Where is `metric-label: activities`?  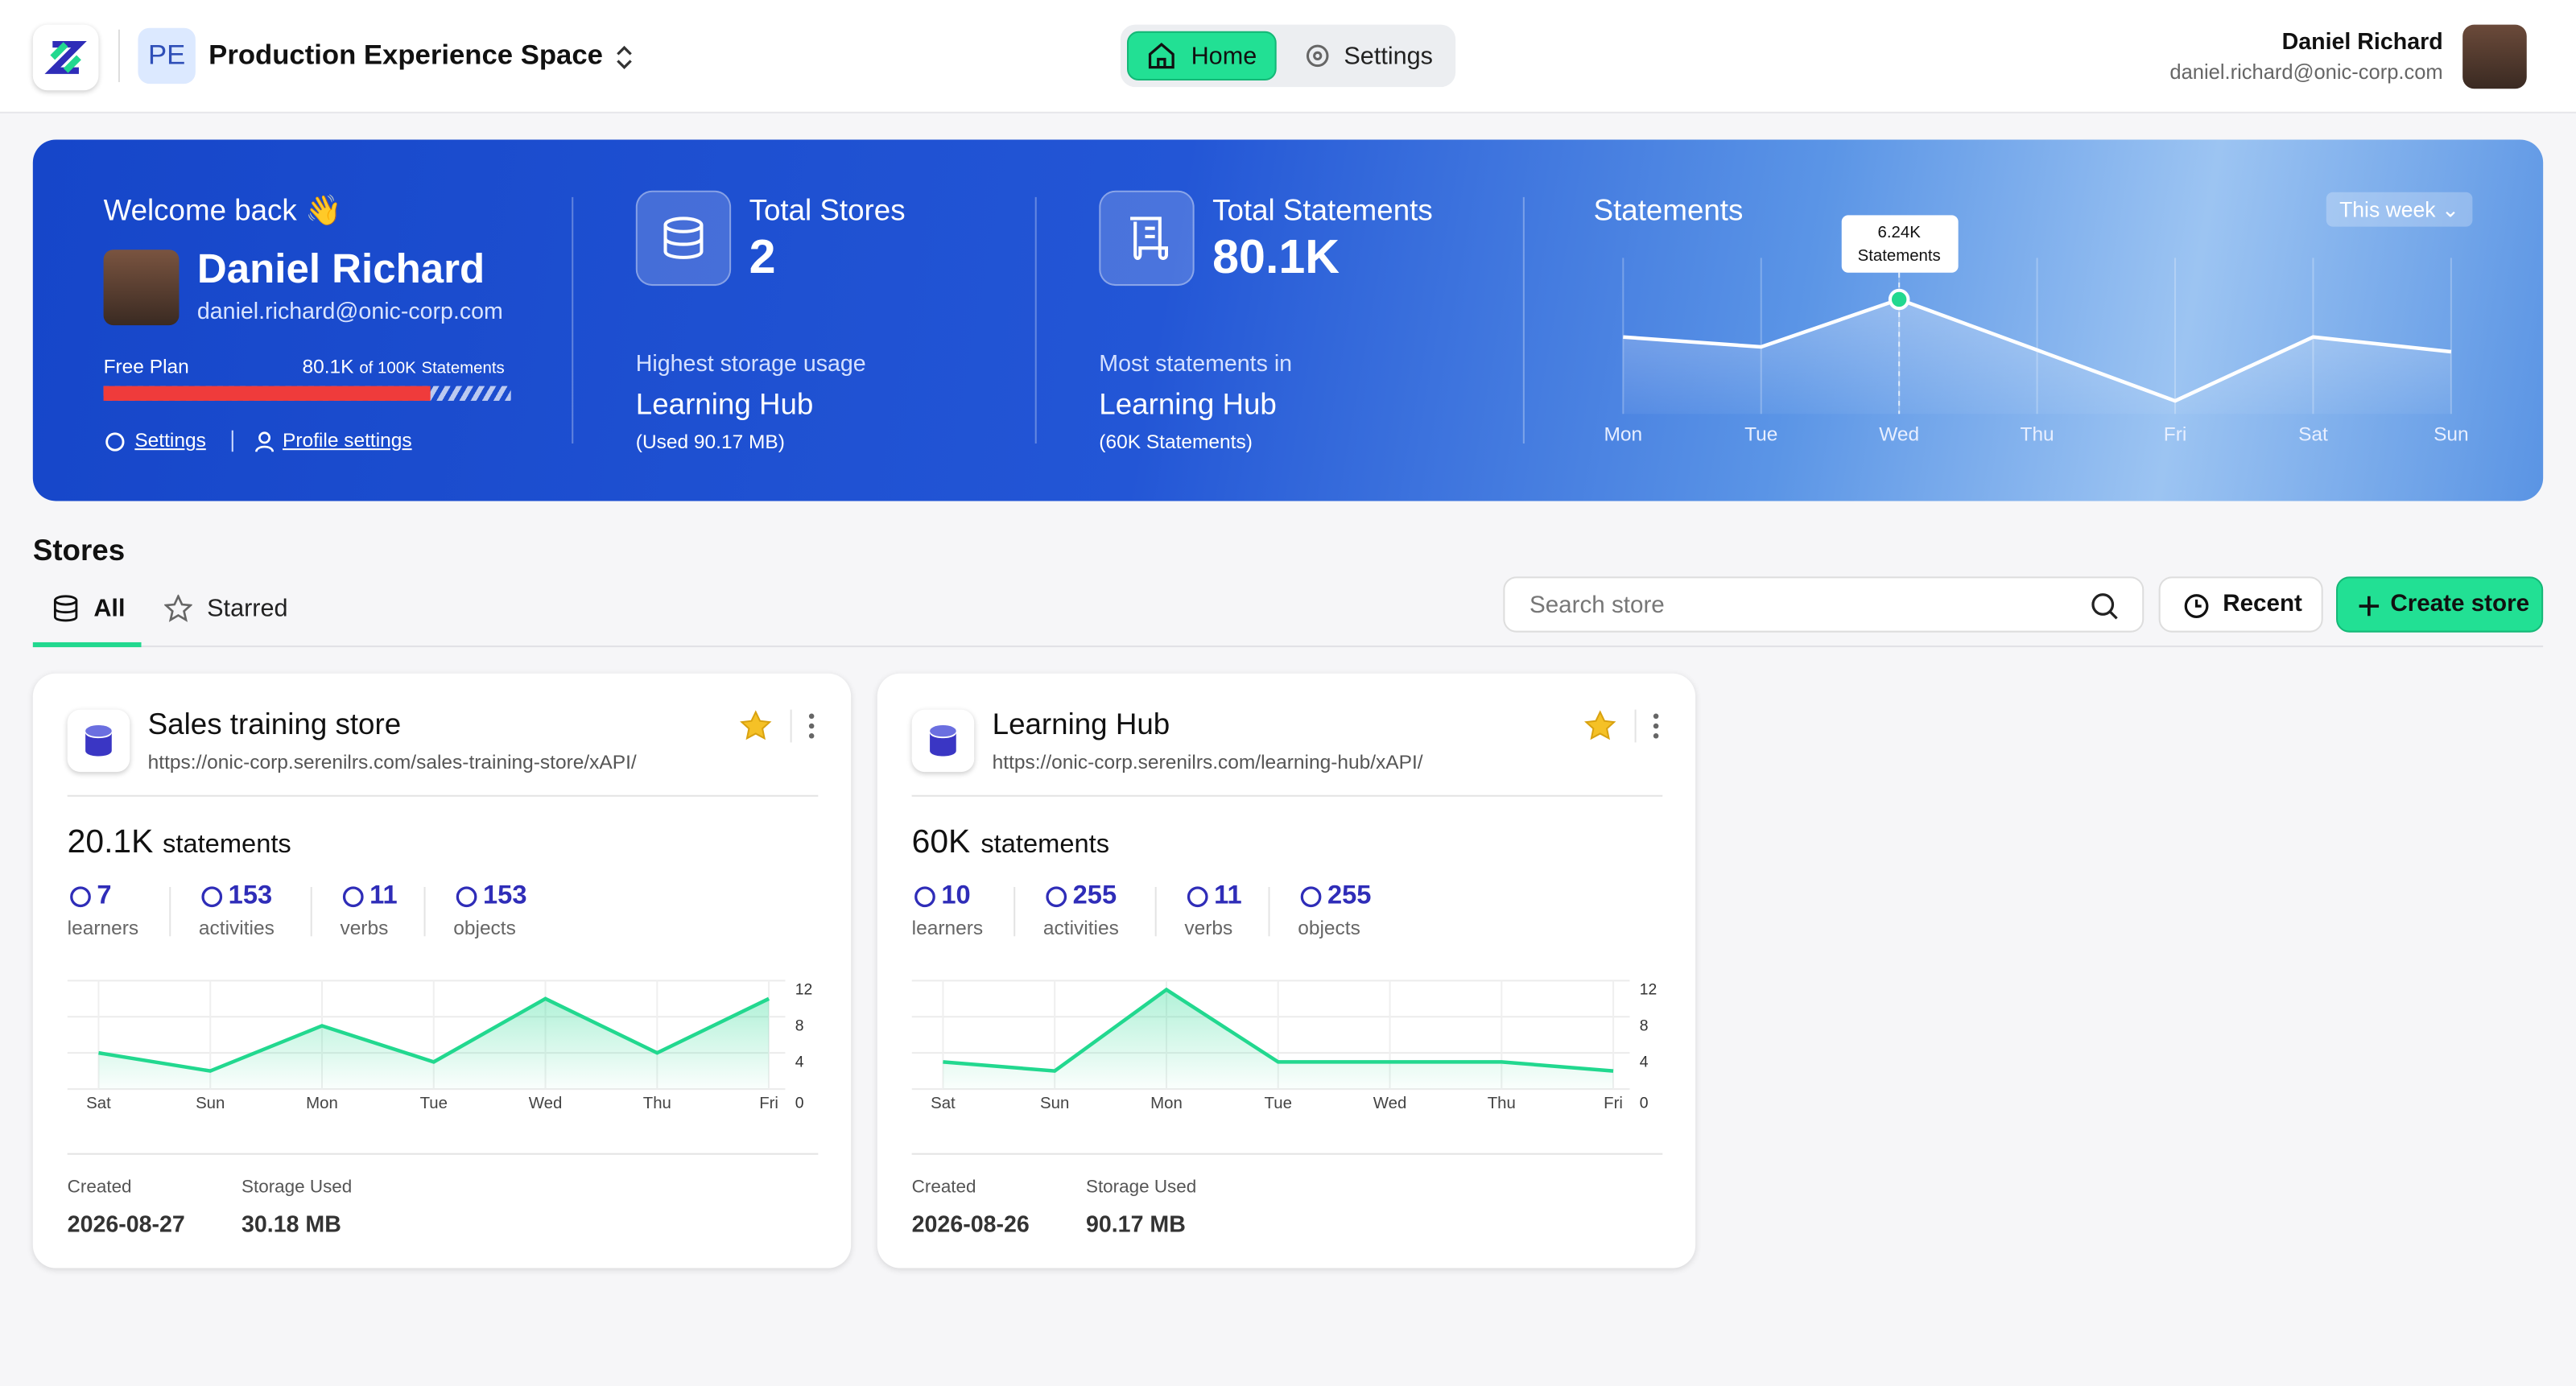
metric-label: activities is located at coordinates (1080, 928).